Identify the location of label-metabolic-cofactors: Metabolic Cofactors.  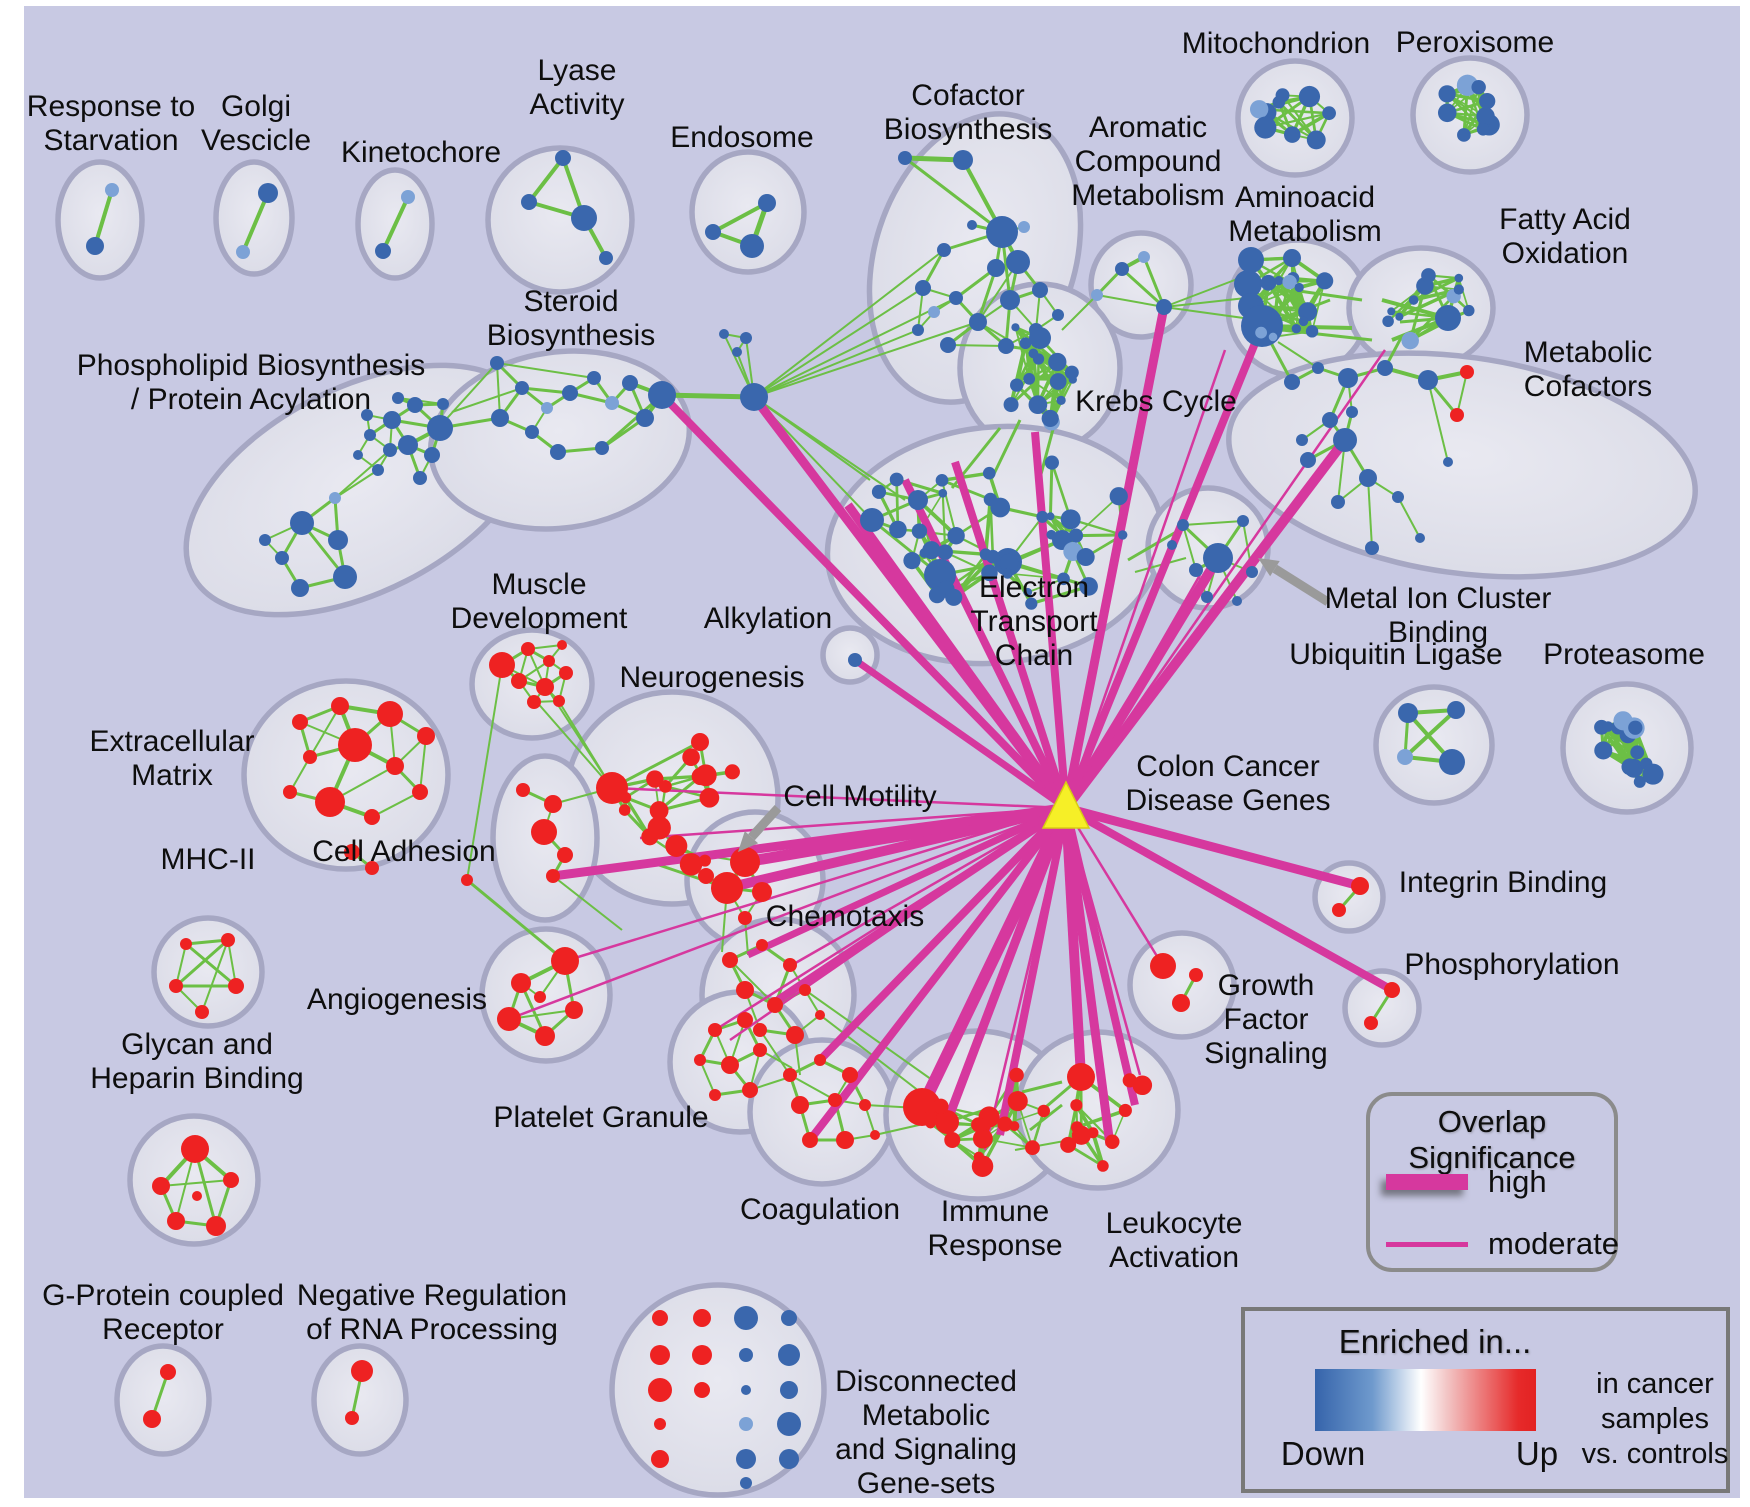
(1588, 369).